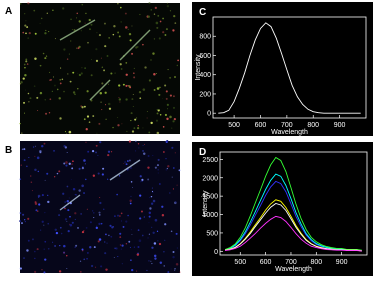  Describe the element at coordinates (205, 94) in the screenshot. I see `y-tick-label: 200` at that location.